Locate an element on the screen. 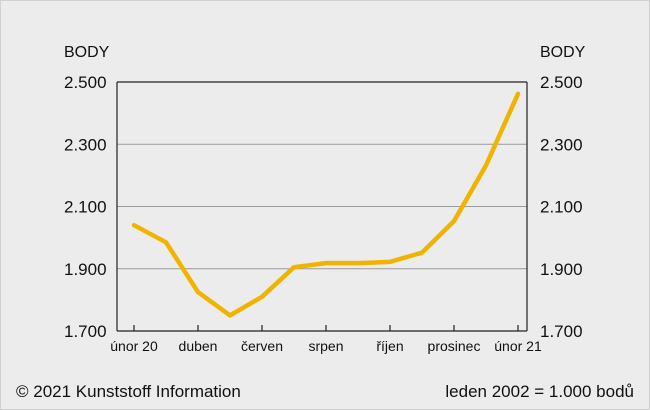  y-tick-label-left: 1.900 is located at coordinates (85, 269).